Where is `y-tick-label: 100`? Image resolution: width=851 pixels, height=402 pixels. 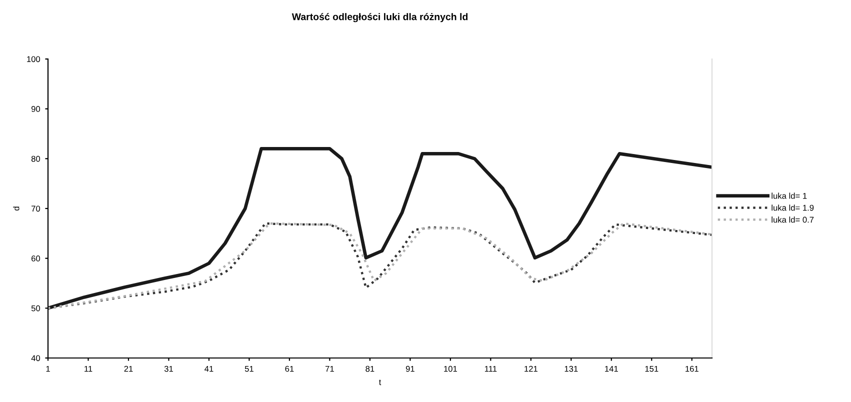 y-tick-label: 100 is located at coordinates (33, 59).